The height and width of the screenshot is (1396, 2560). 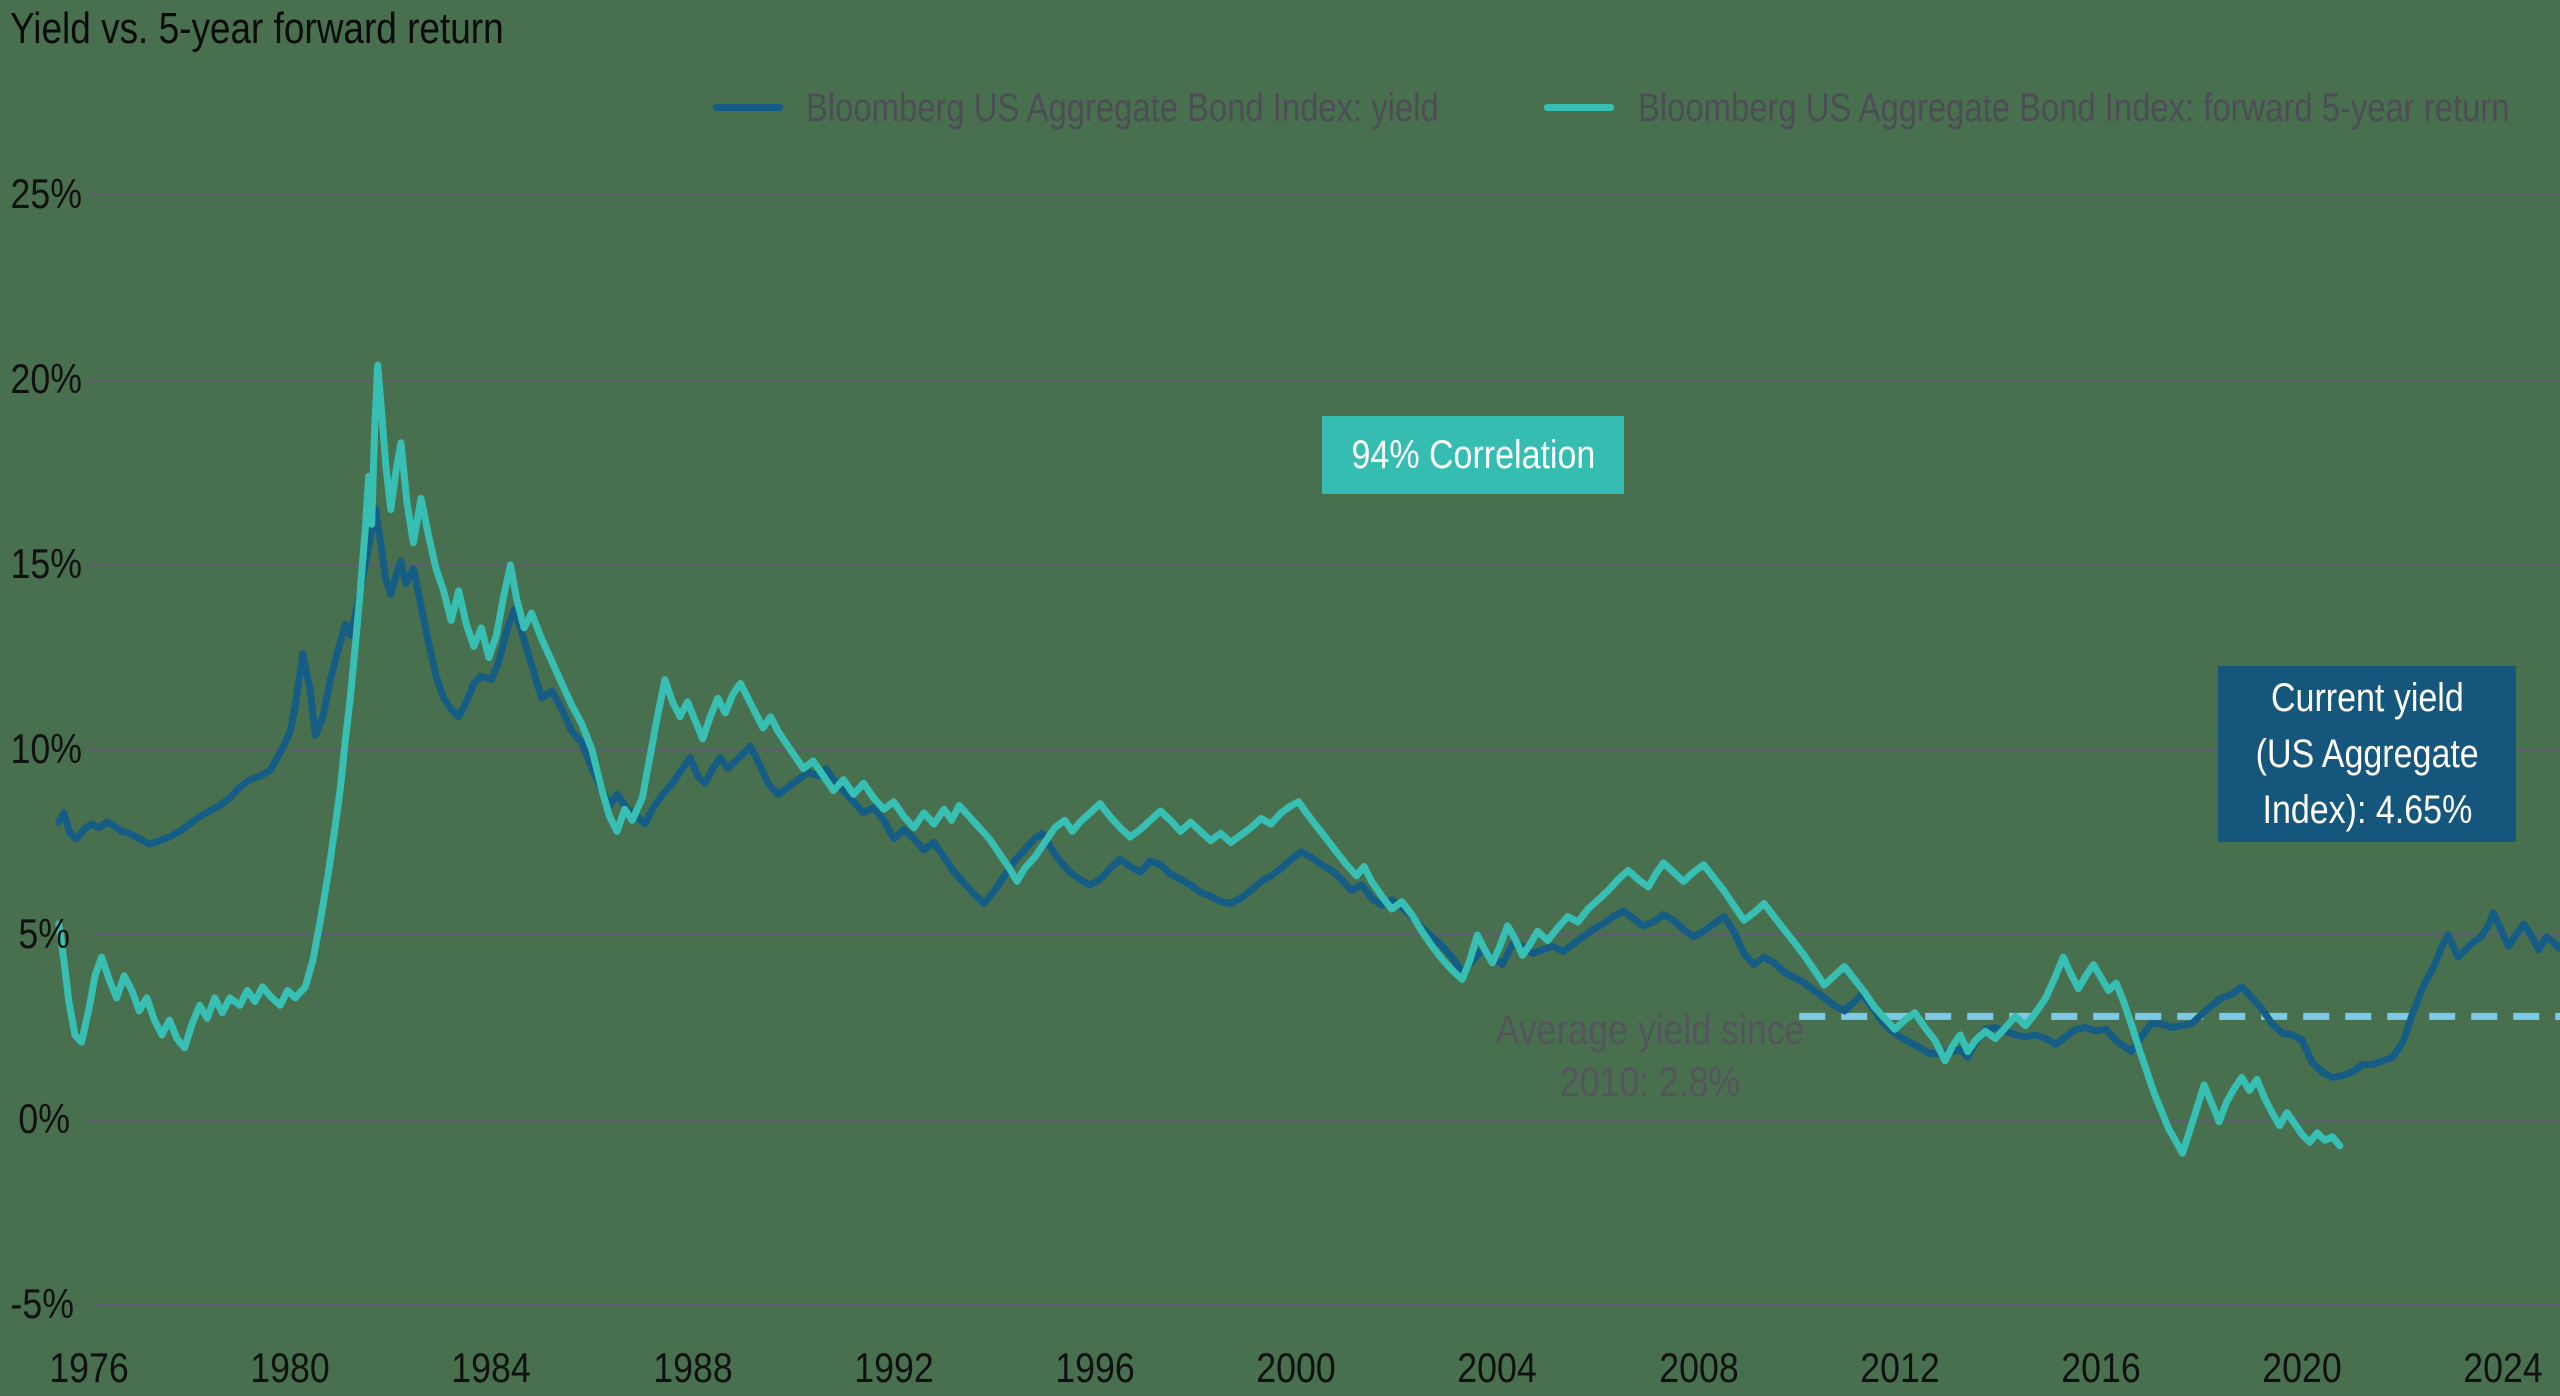 I want to click on y-tick-label-15: 15%, so click(x=46, y=563).